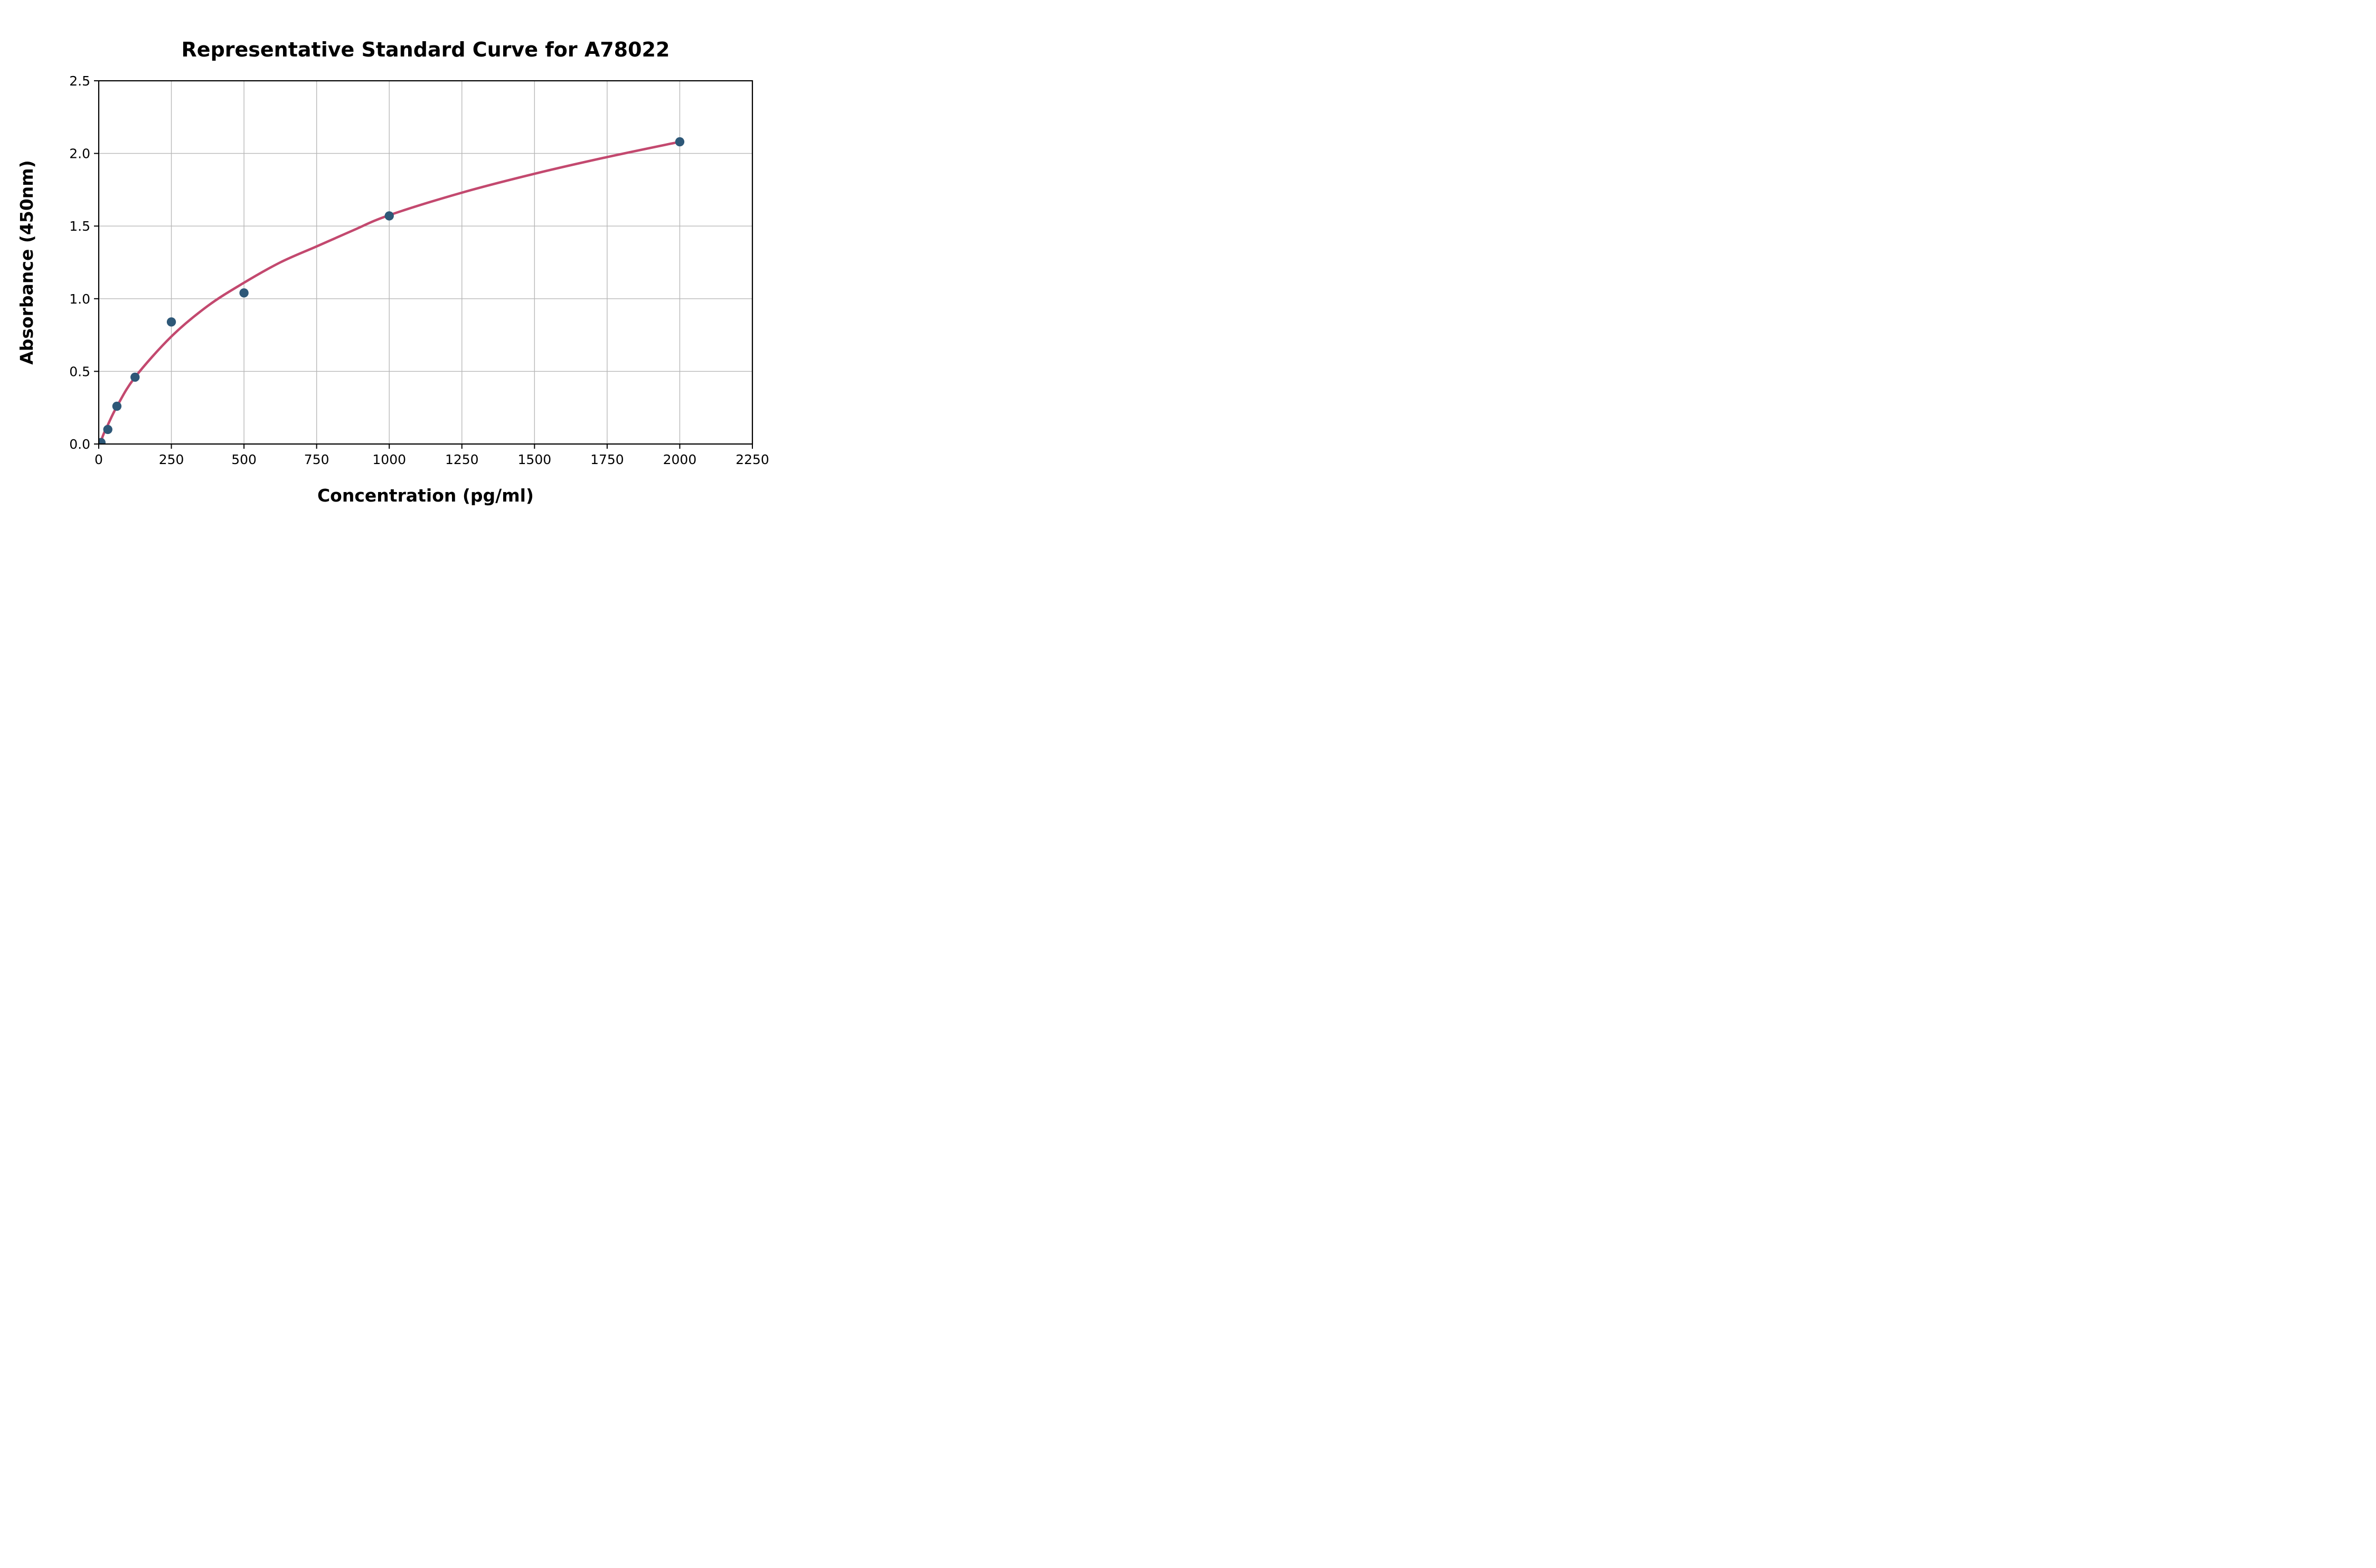 The width and height of the screenshot is (2376, 1568). Describe the element at coordinates (680, 459) in the screenshot. I see `x-tick-label: 2000` at that location.